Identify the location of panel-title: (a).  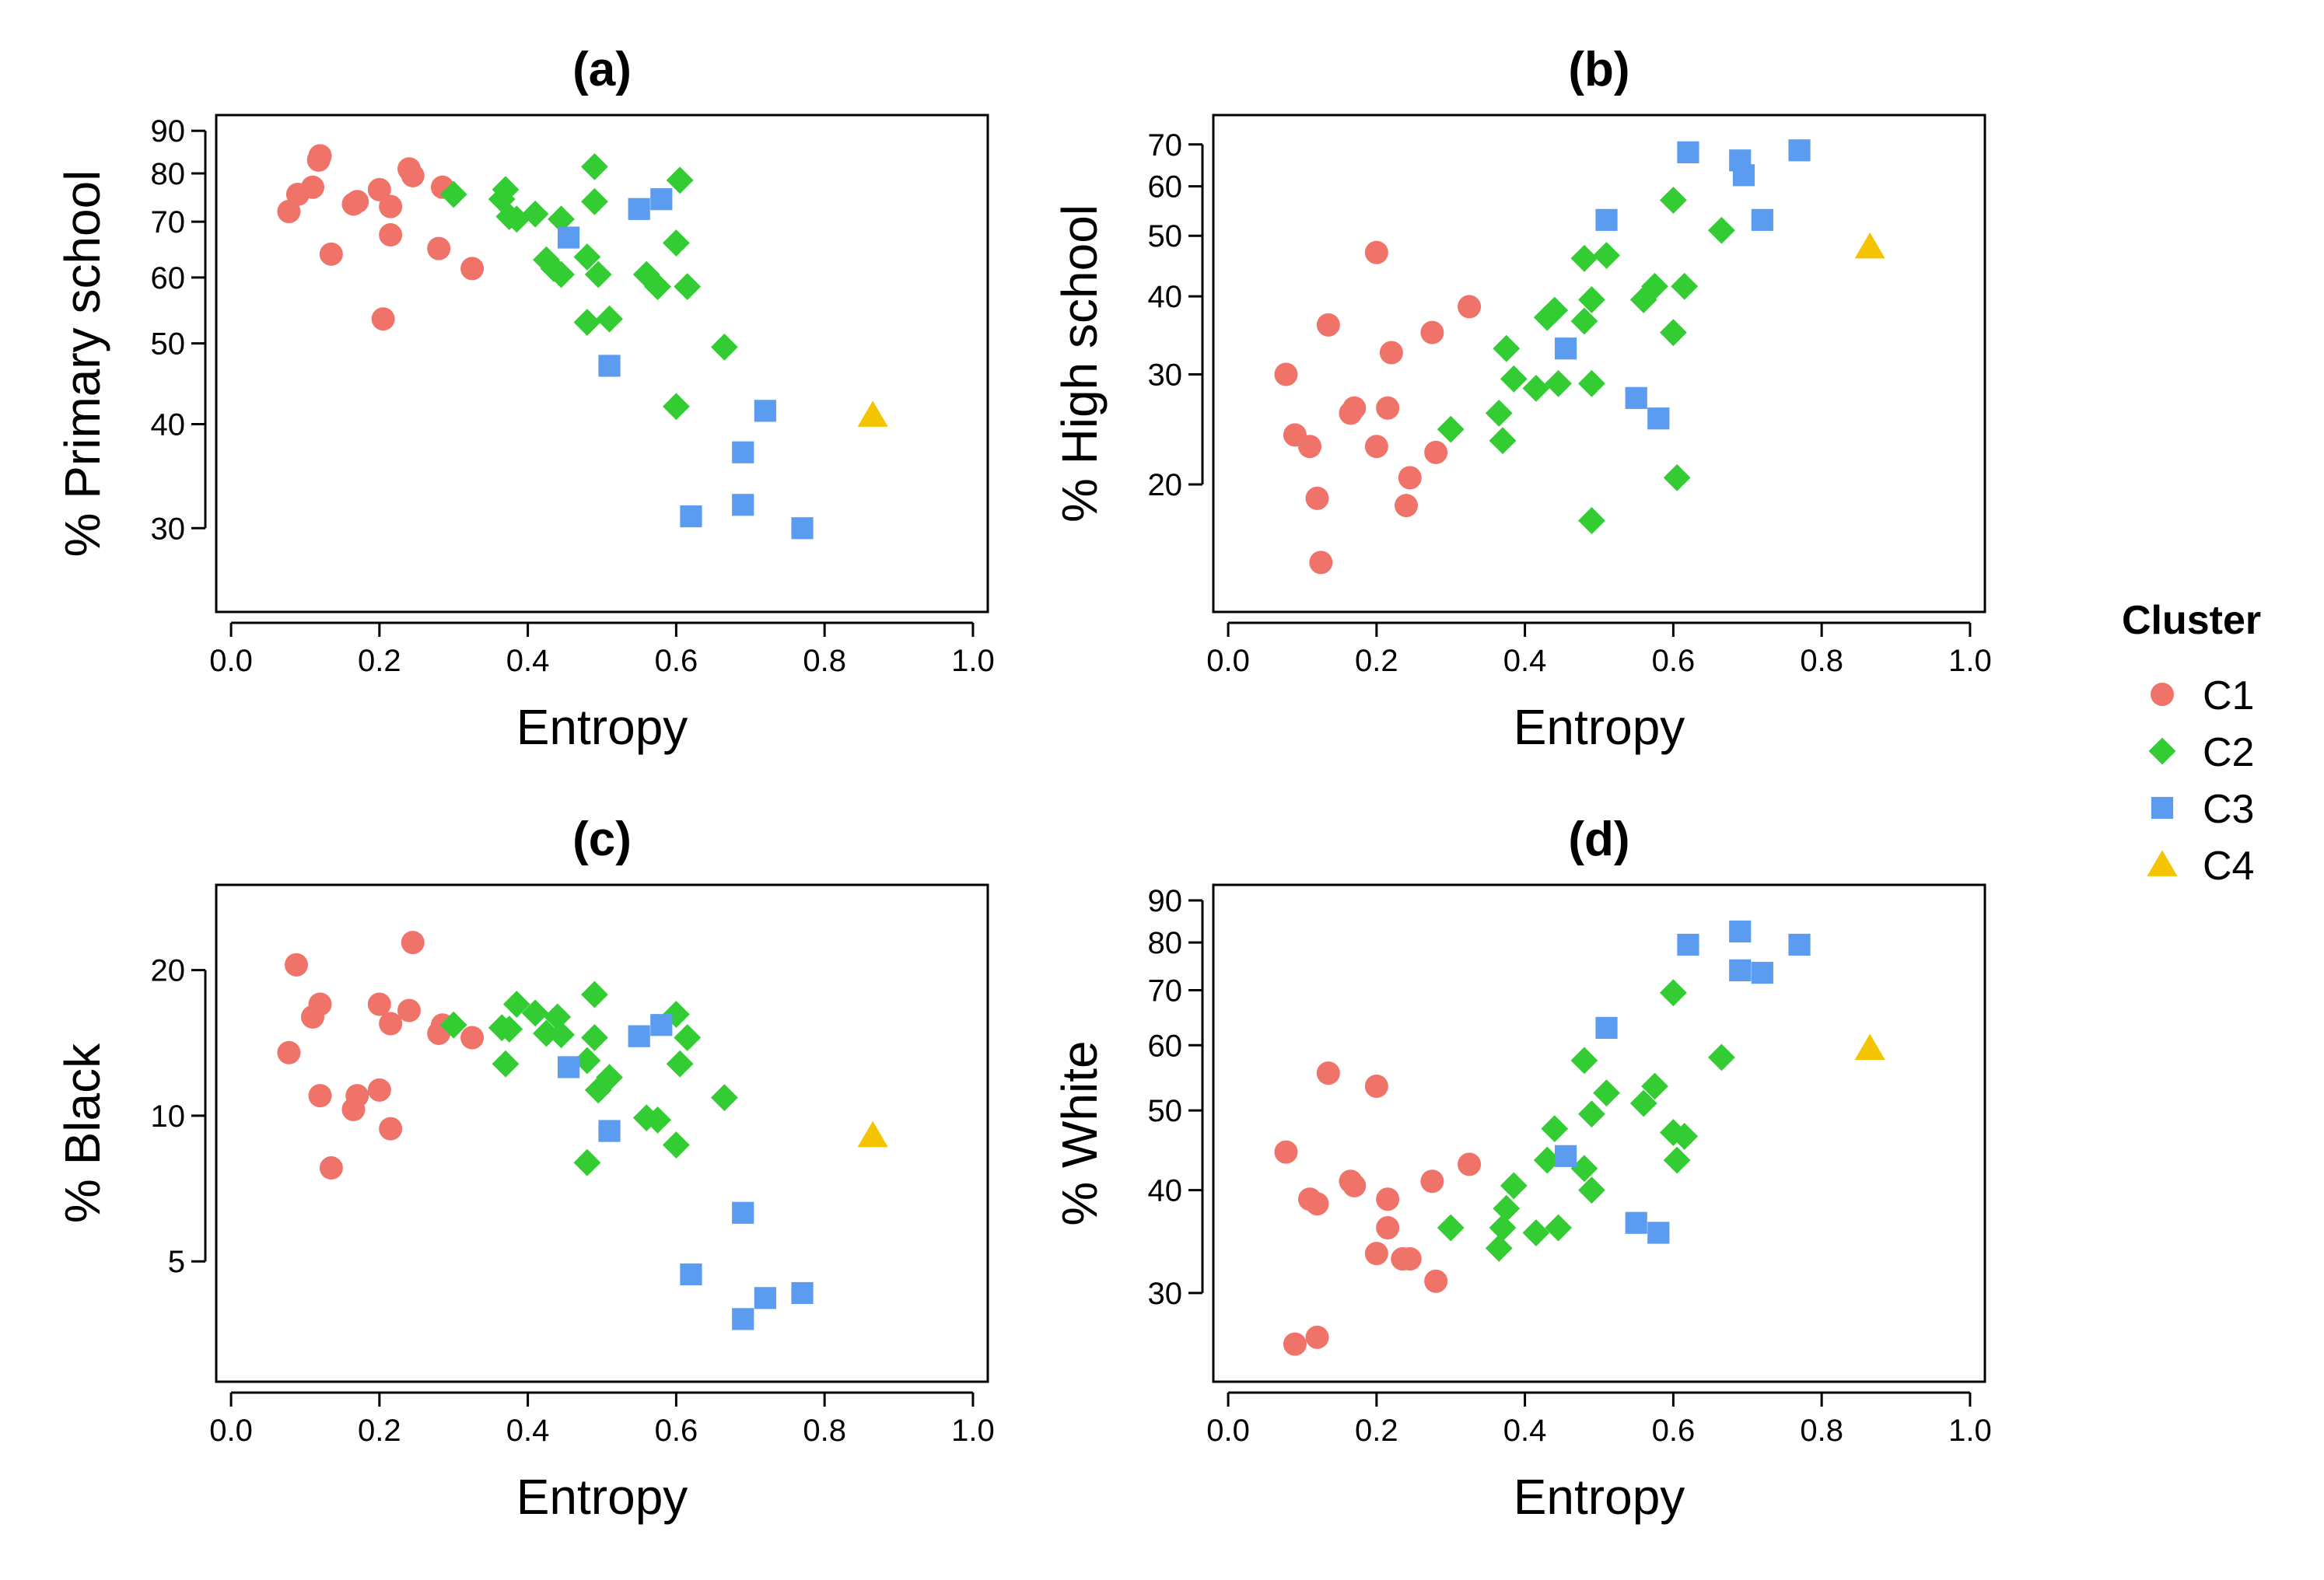
(602, 69).